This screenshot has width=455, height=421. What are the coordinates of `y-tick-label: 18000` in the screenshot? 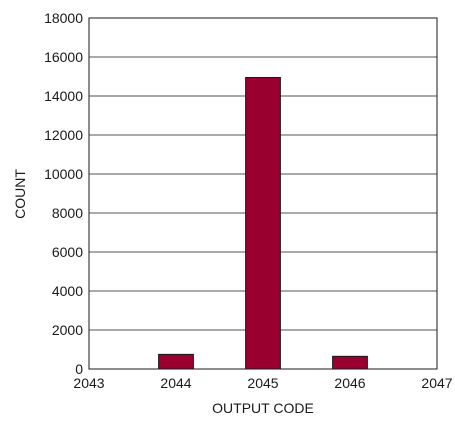 It's located at (63, 18).